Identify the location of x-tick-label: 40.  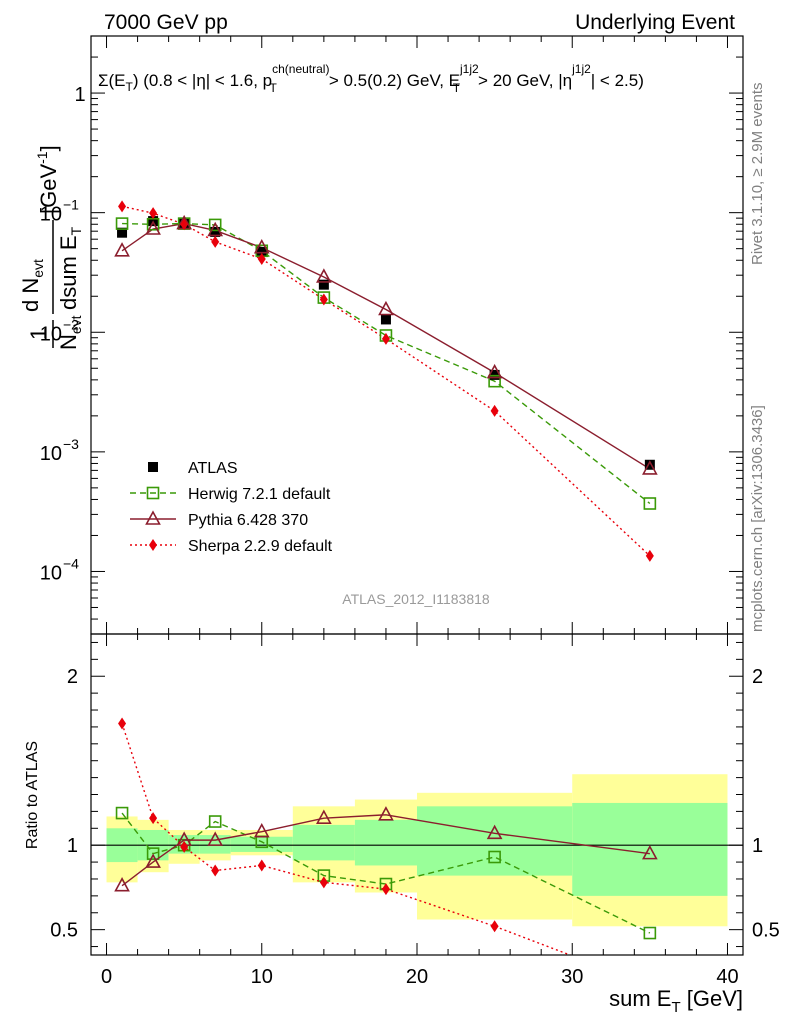
(727, 977).